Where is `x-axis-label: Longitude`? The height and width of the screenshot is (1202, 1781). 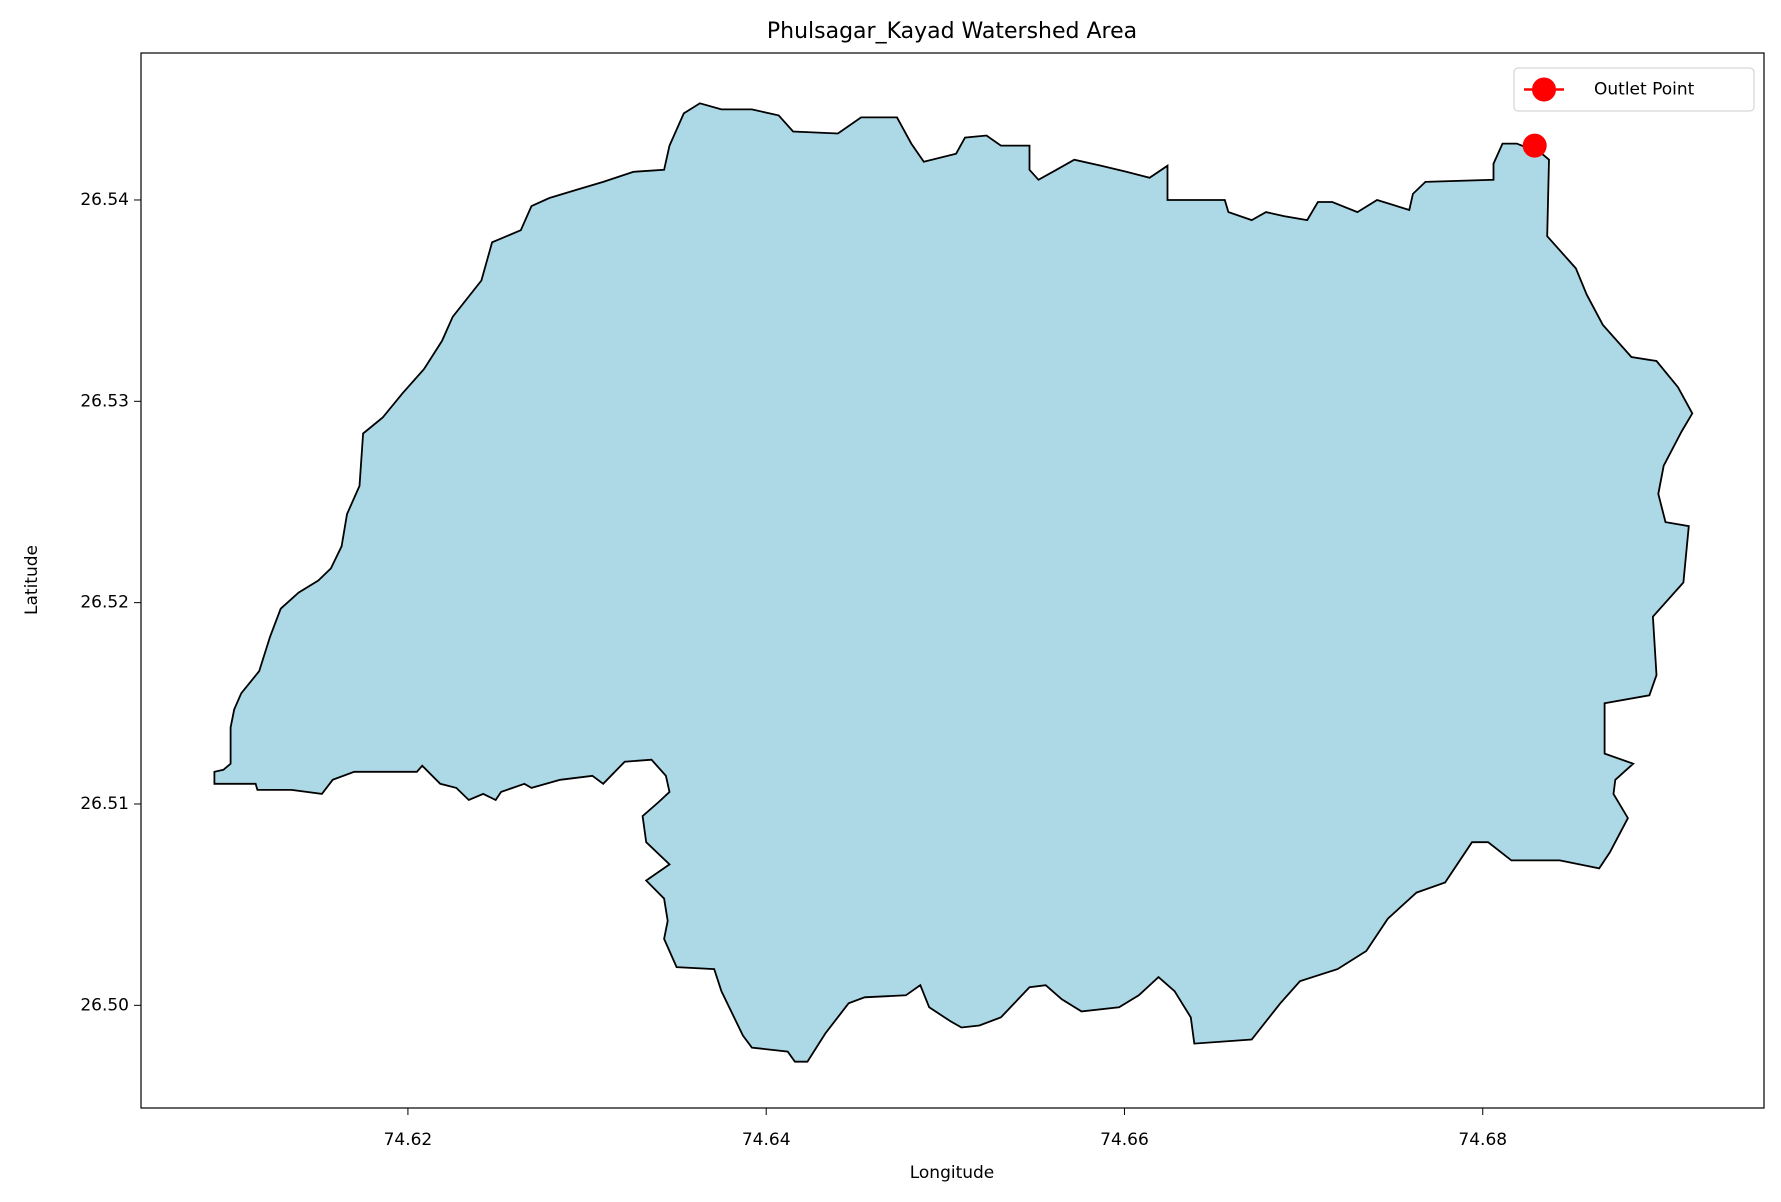 x-axis-label: Longitude is located at coordinates (952, 1173).